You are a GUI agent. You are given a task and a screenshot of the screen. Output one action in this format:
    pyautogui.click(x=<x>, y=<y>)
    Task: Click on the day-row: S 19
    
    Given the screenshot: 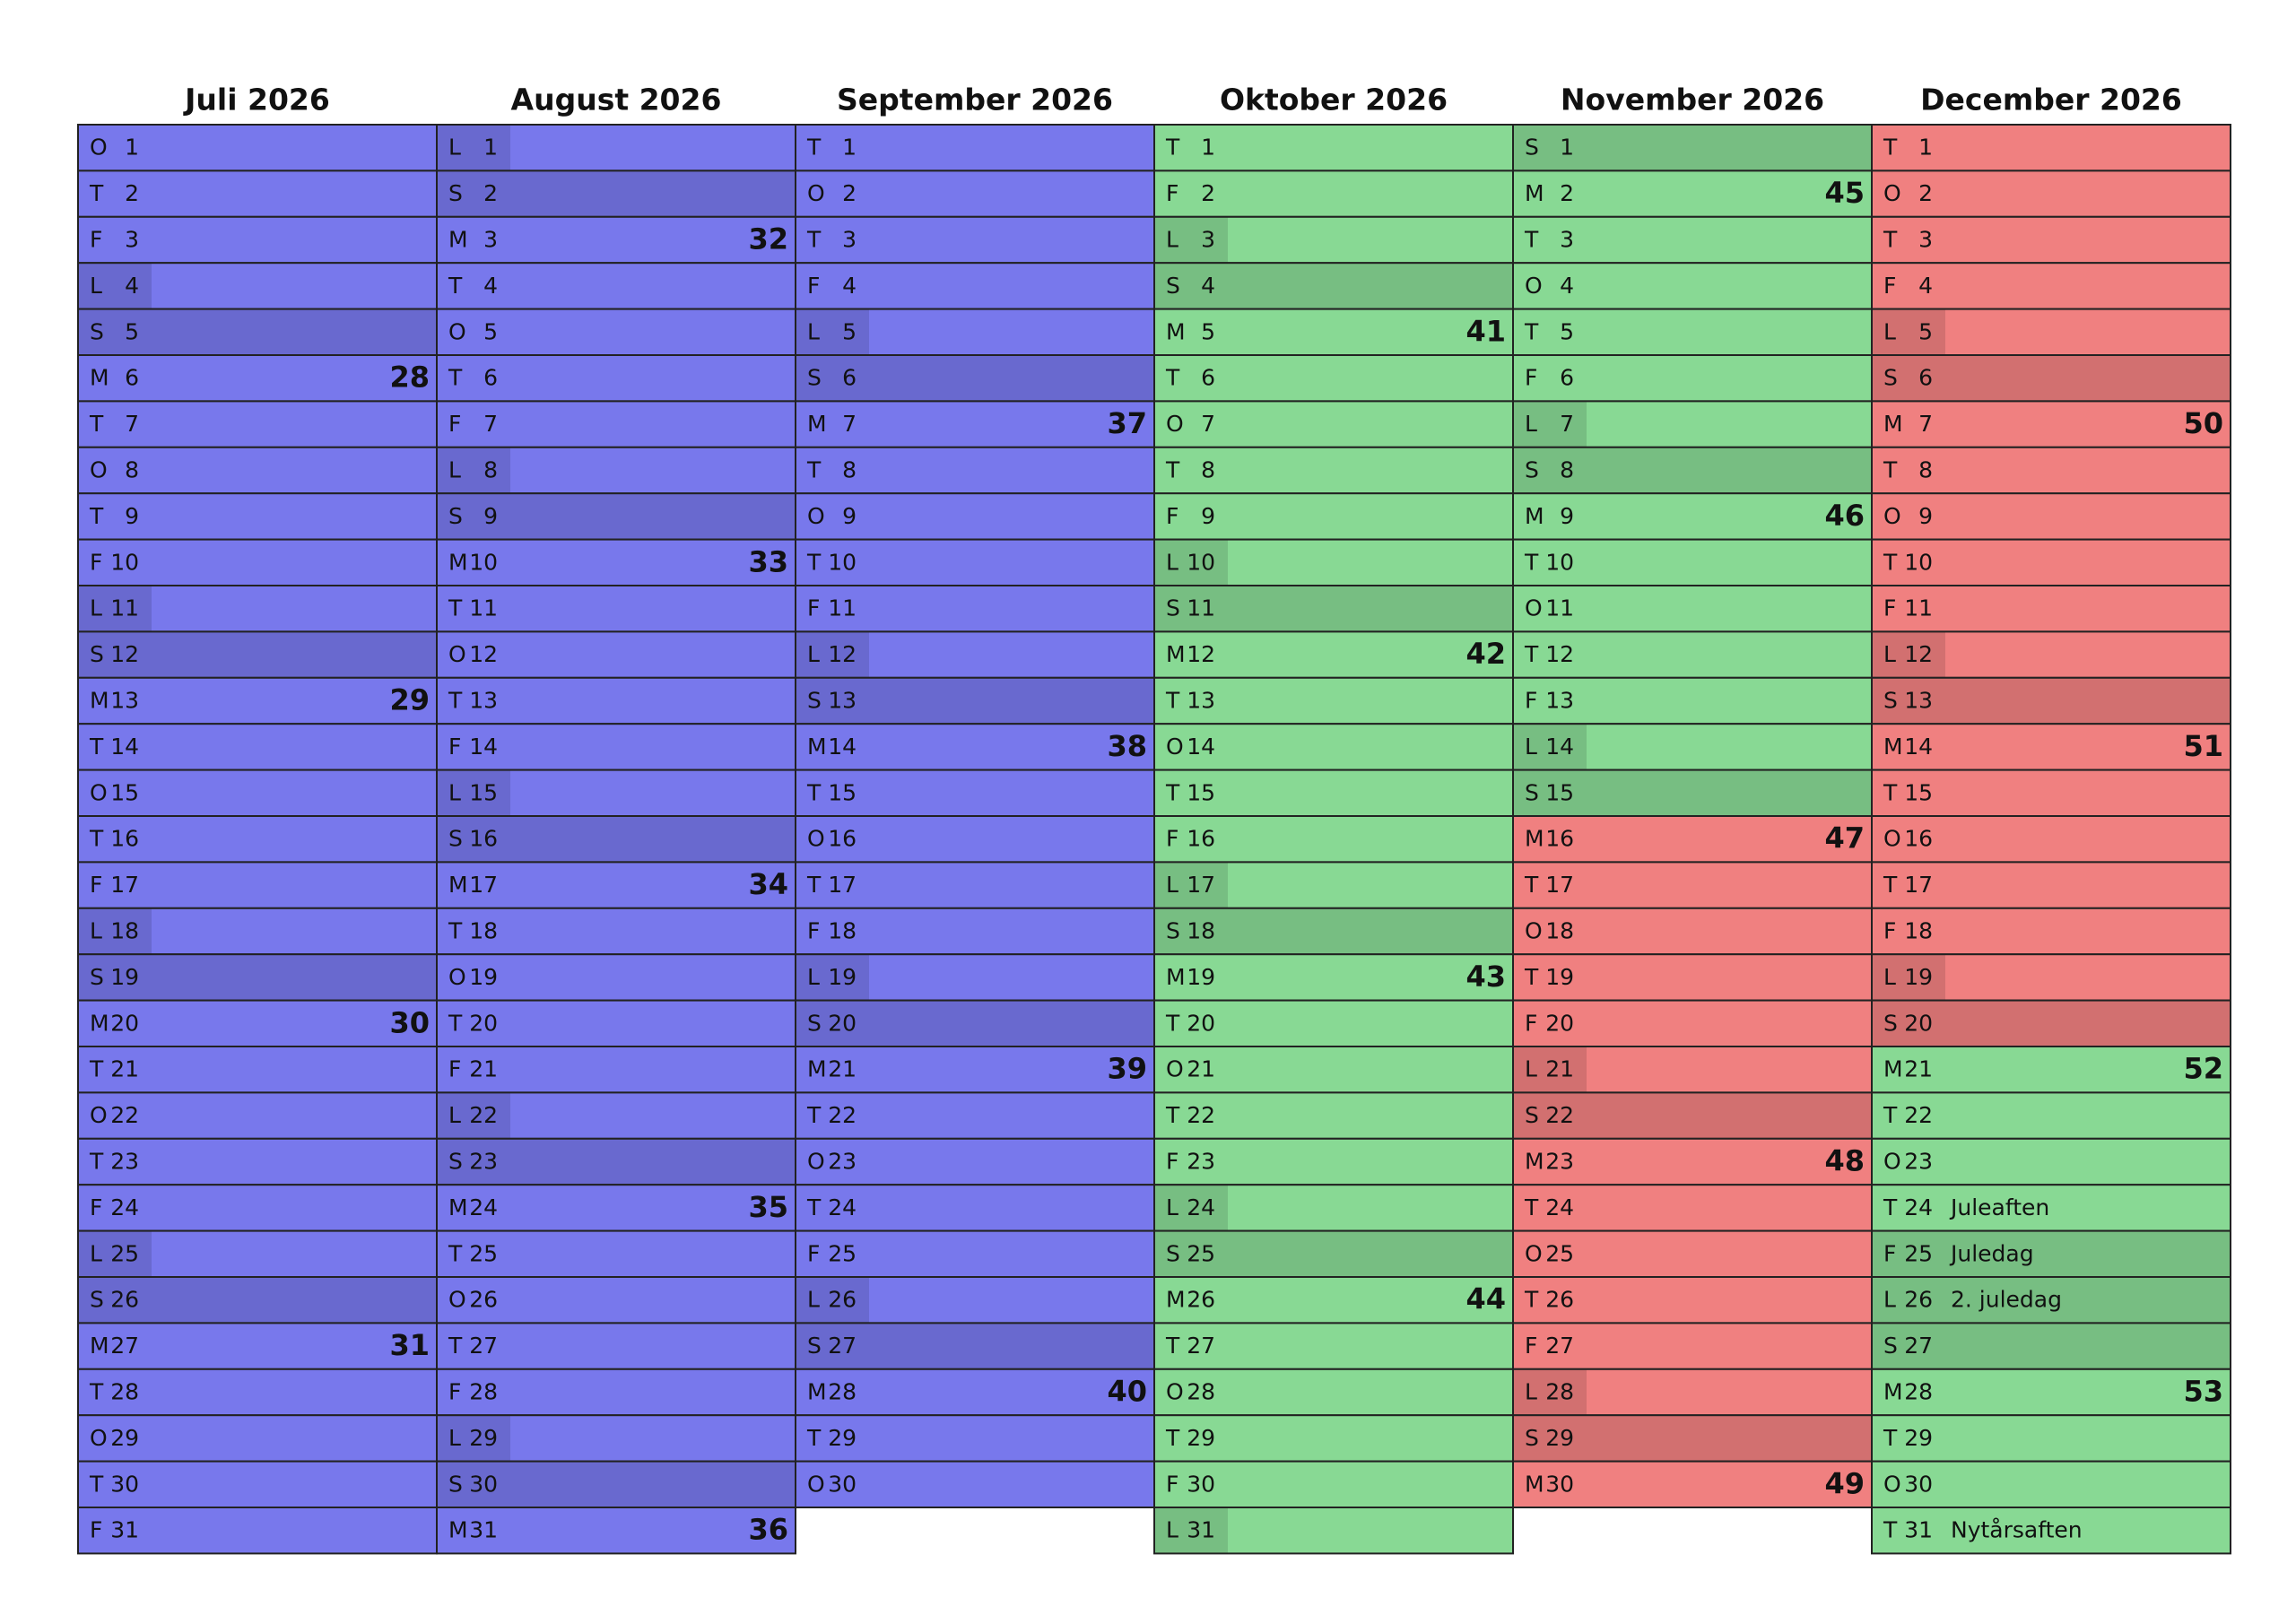 What is the action you would take?
    pyautogui.click(x=257, y=977)
    